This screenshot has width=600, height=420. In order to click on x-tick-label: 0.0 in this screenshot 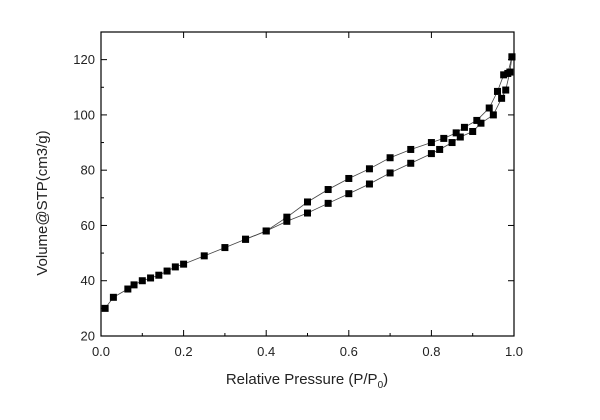, I will do `click(101, 351)`.